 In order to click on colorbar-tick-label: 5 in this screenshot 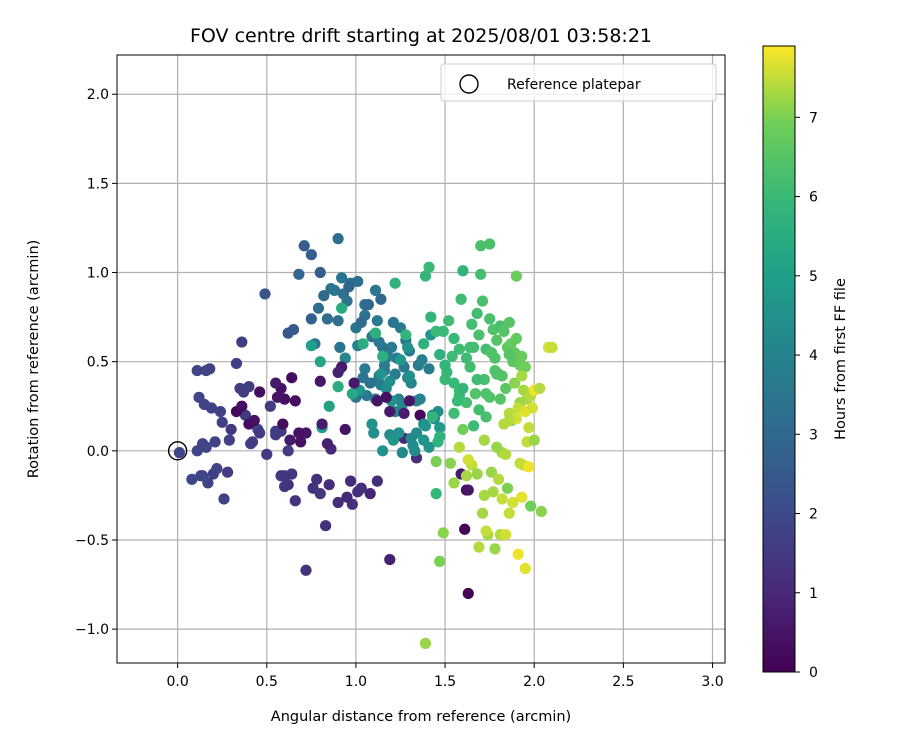, I will do `click(813, 277)`.